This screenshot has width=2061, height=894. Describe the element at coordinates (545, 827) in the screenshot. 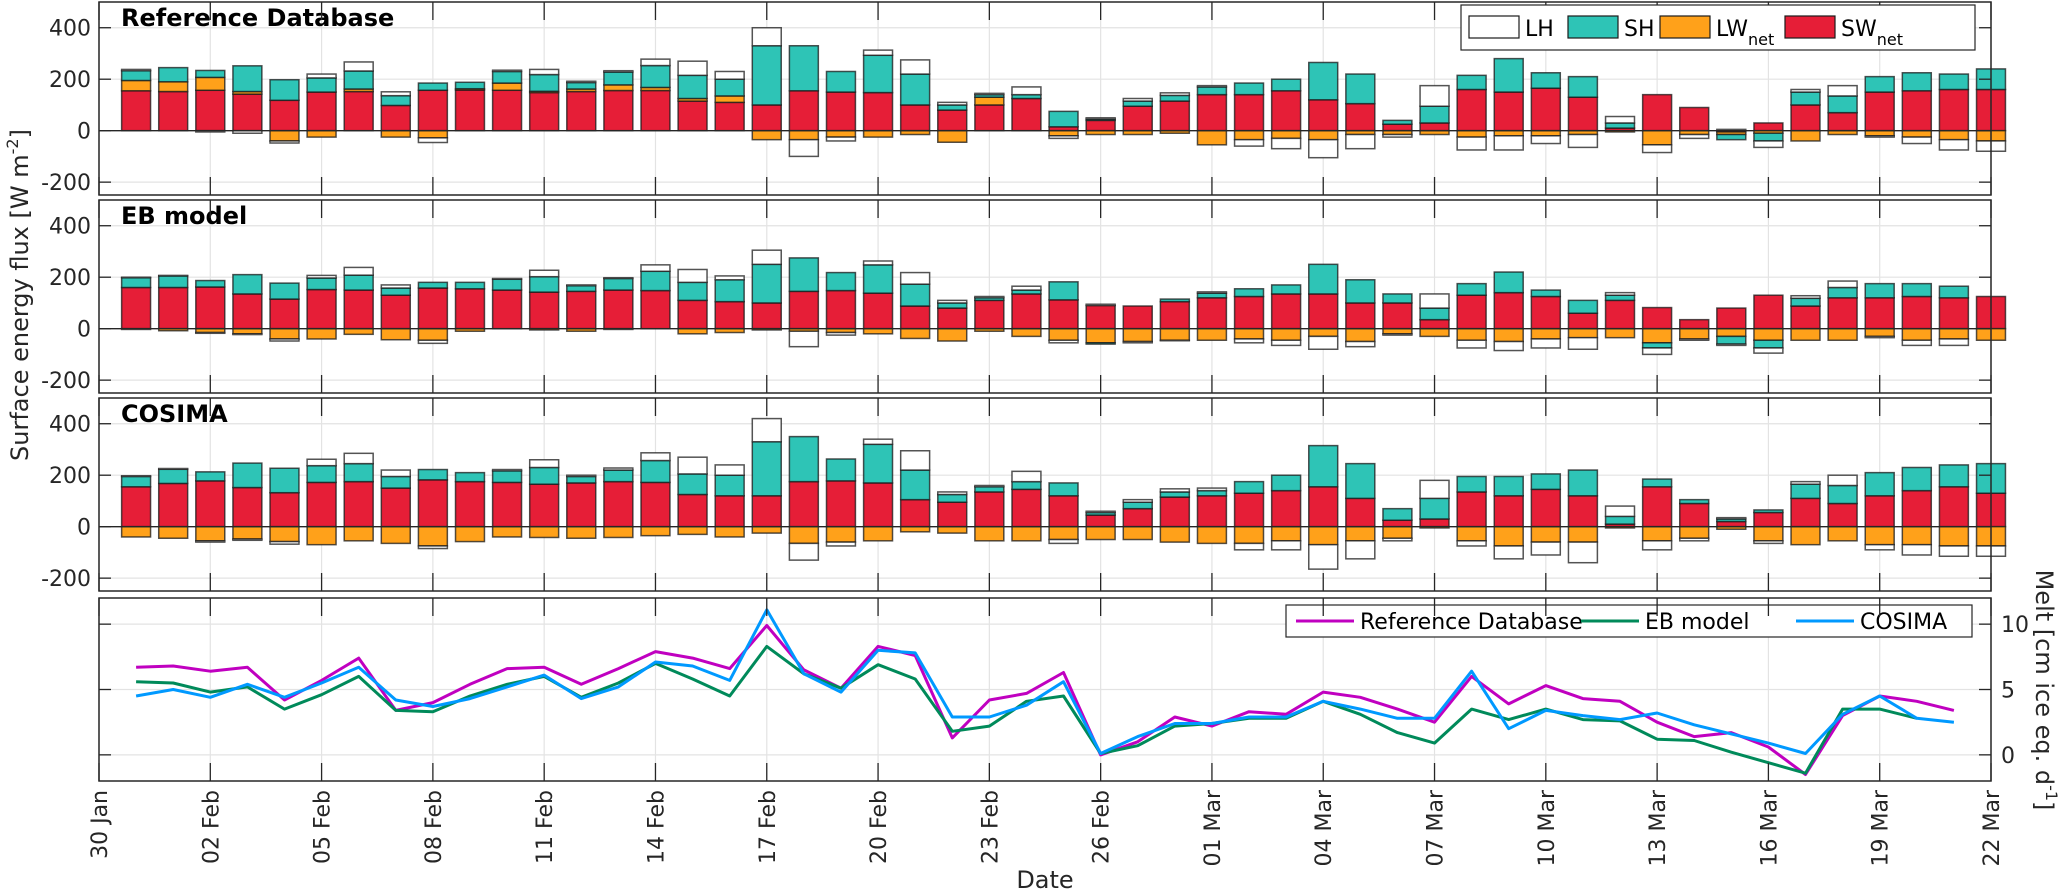

I see `x-tick-label: 11 Feb` at that location.